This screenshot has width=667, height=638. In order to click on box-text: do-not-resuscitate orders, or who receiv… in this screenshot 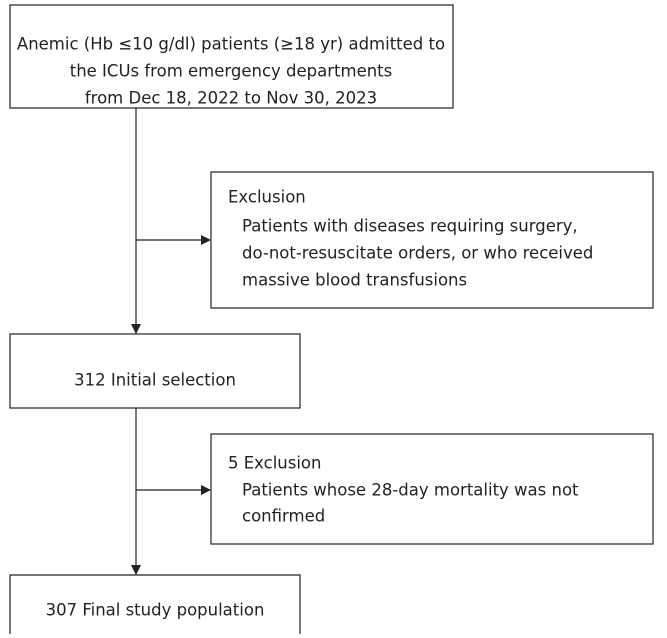, I will do `click(417, 253)`.